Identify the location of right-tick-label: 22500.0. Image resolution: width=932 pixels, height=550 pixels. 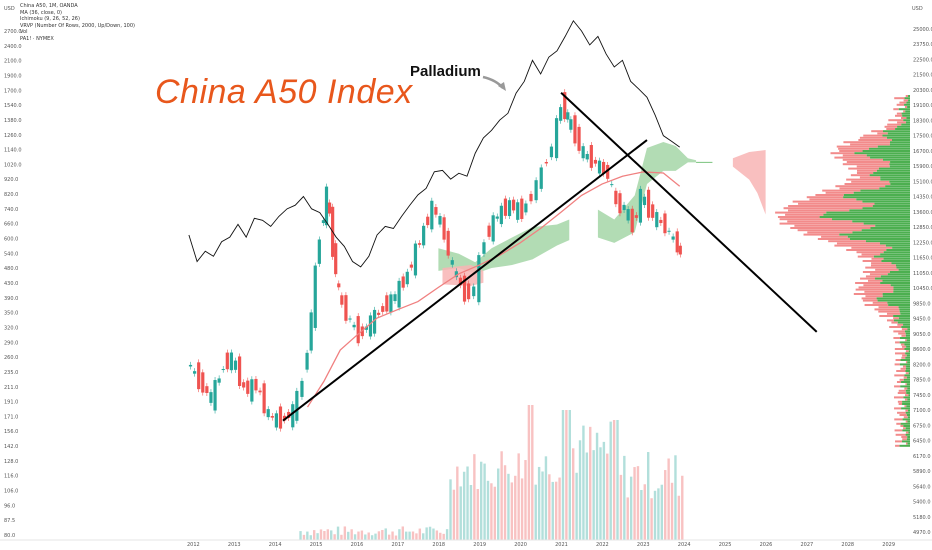
(922, 60).